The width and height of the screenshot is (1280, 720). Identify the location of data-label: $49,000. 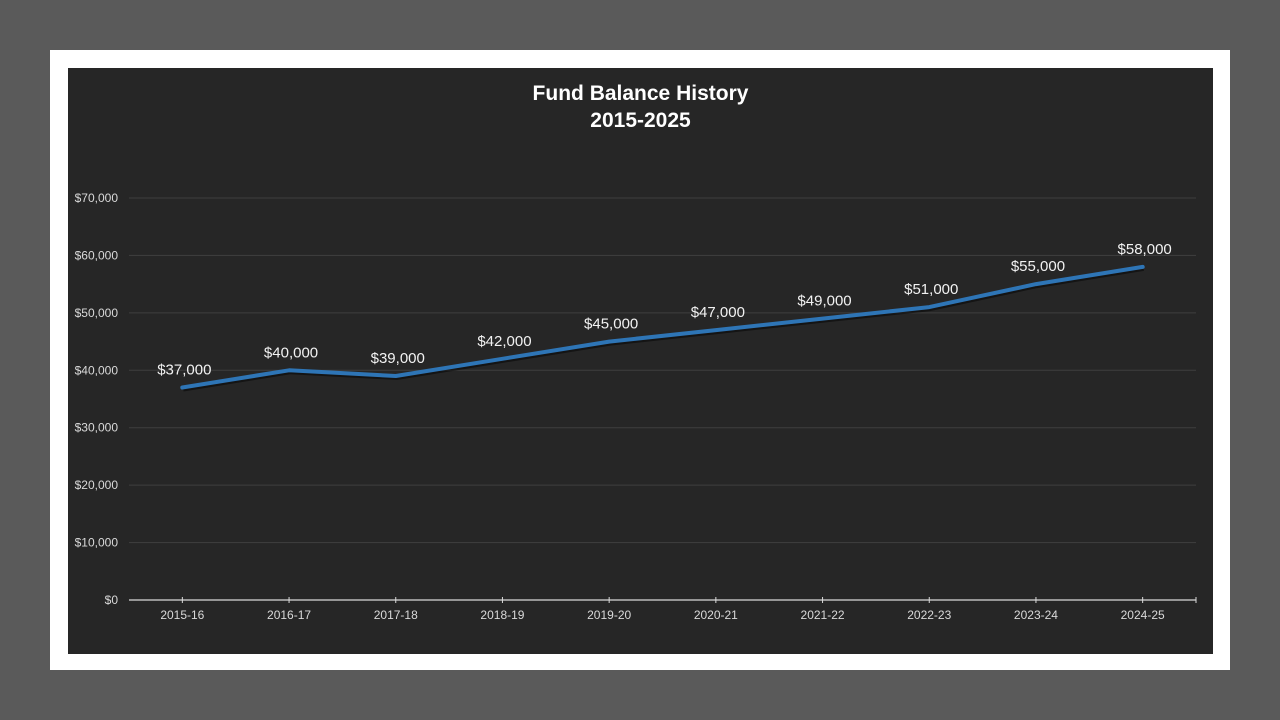
(824, 301).